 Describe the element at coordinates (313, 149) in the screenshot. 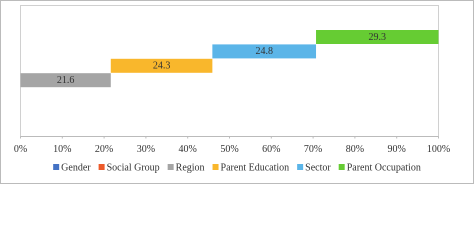

I see `x-tick-label: 70%` at that location.